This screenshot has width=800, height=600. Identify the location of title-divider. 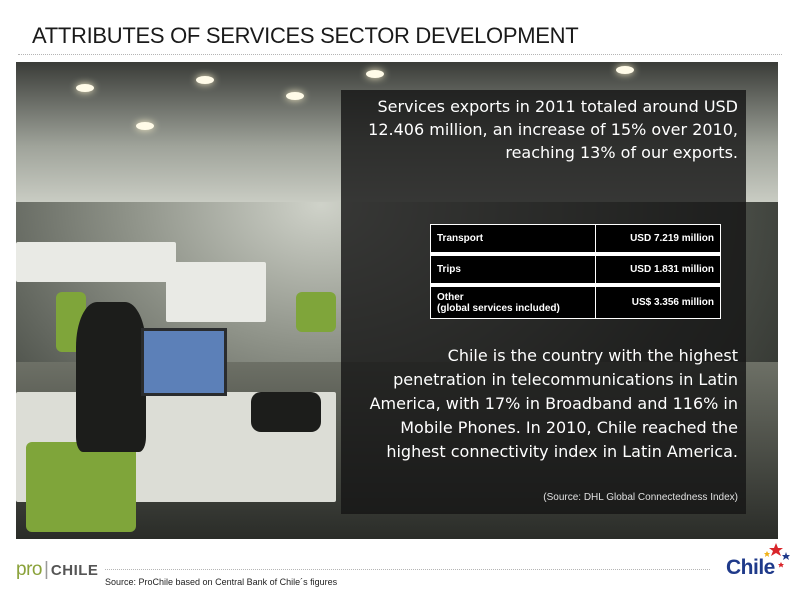
(400, 54).